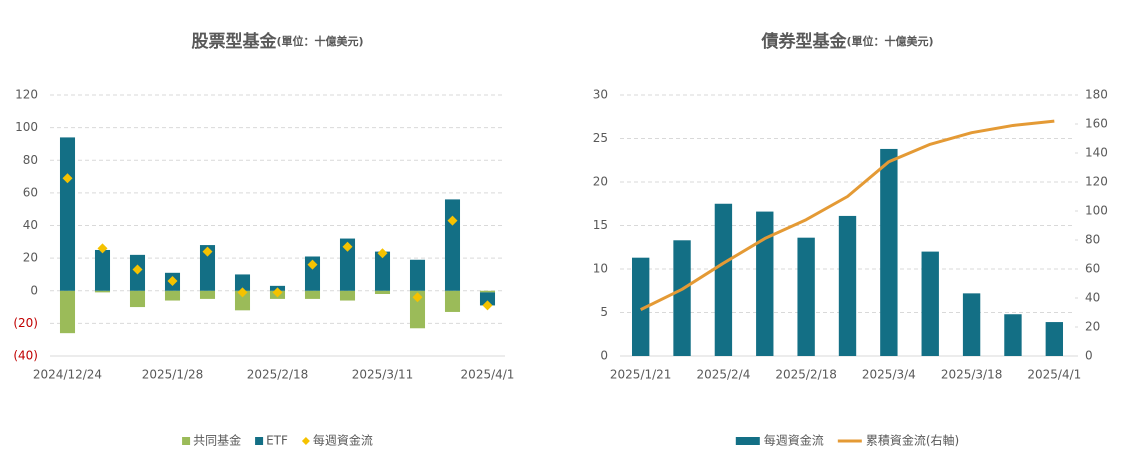  What do you see at coordinates (723, 375) in the screenshot?
I see `x-tick-label: 2025/2/4` at bounding box center [723, 375].